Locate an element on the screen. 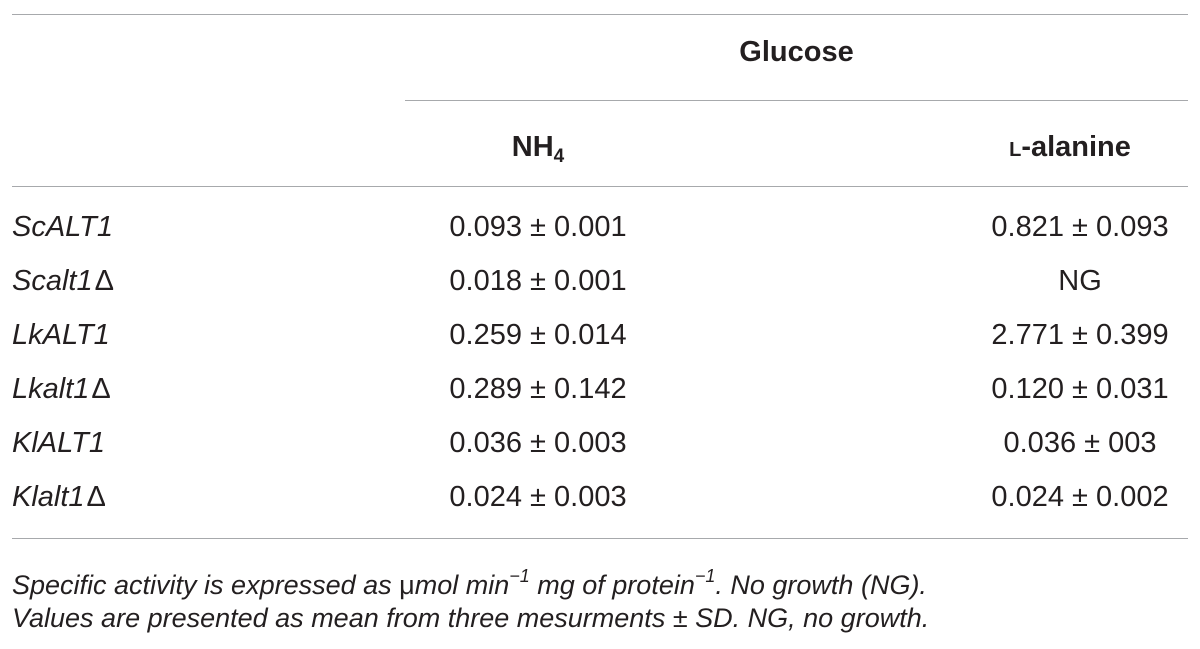 The image size is (1200, 649). row-gene-label: ScALT1 is located at coordinates (63, 227).